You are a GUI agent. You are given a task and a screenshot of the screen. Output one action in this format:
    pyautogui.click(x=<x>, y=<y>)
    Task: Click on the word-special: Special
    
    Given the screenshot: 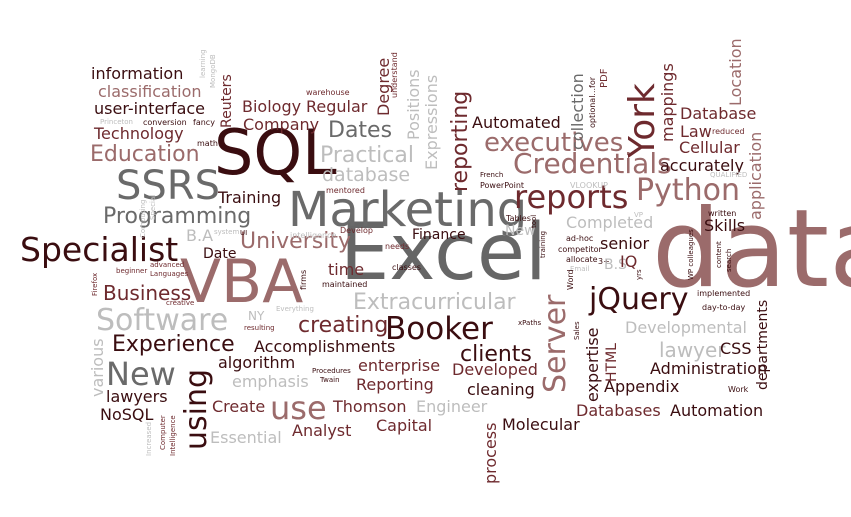 What is the action you would take?
    pyautogui.click(x=153, y=207)
    